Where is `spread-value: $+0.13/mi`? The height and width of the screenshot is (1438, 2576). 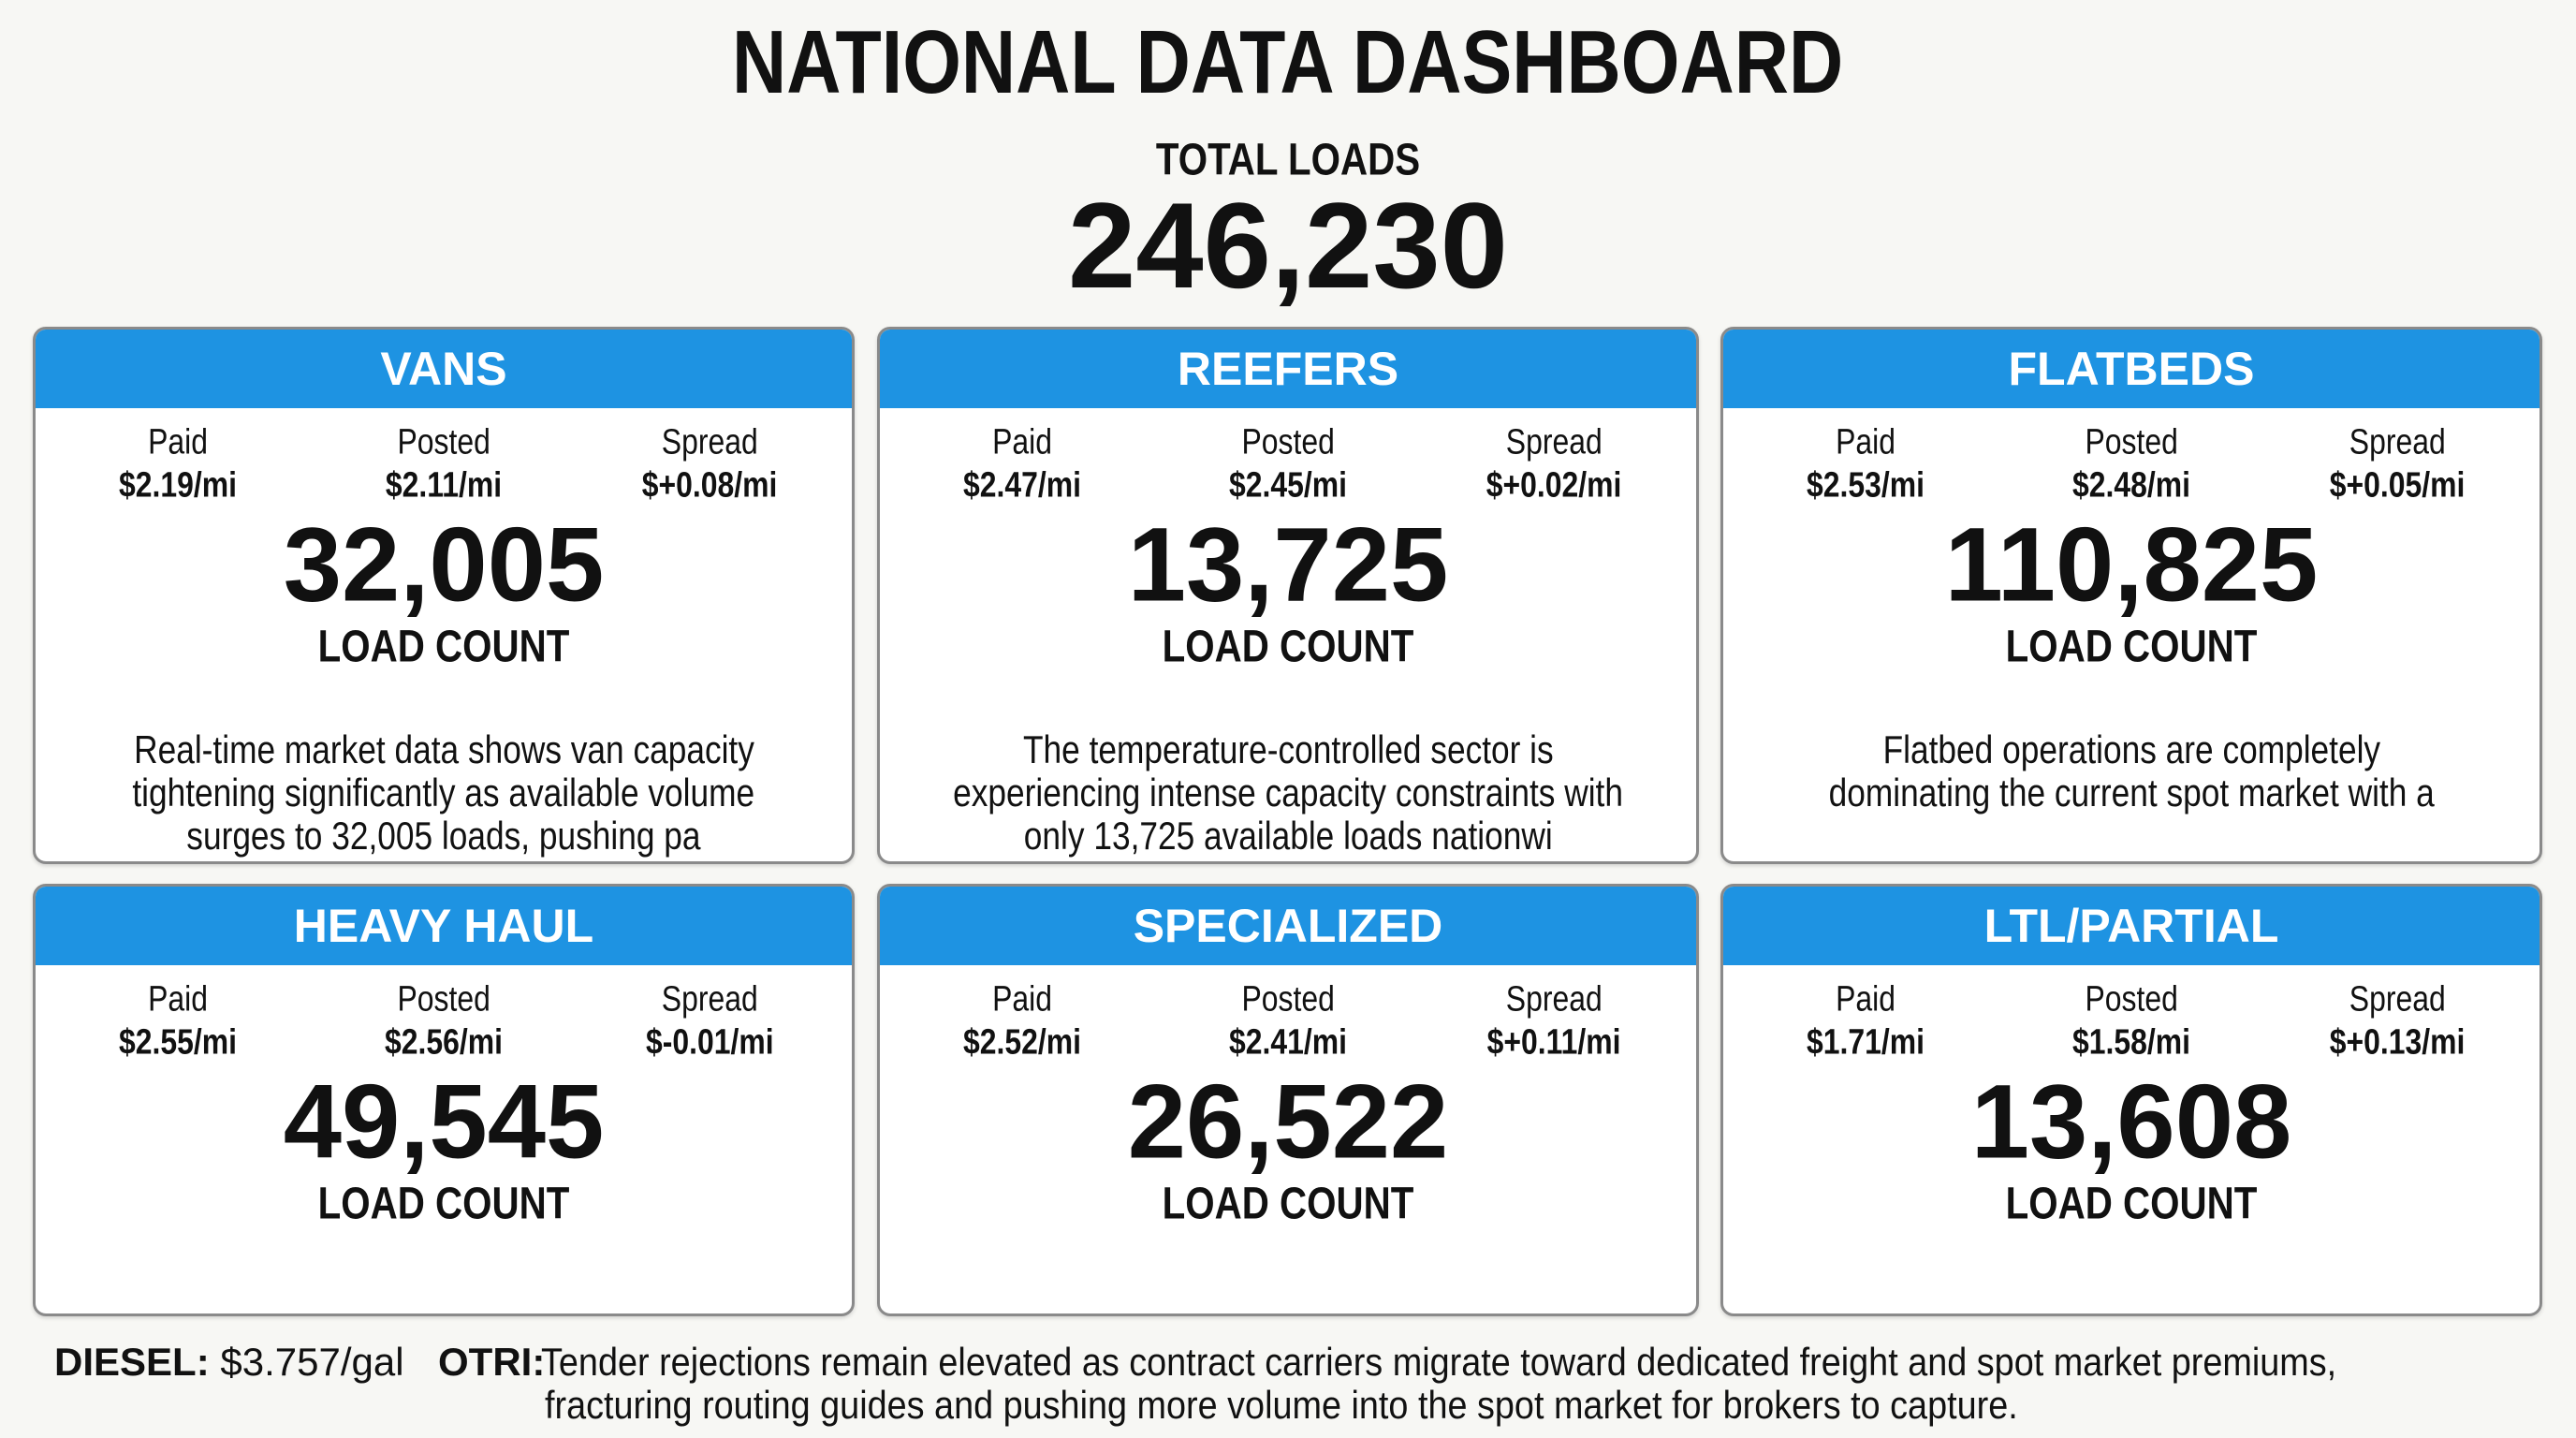
spread-value: $+0.13/mi is located at coordinates (2397, 1043).